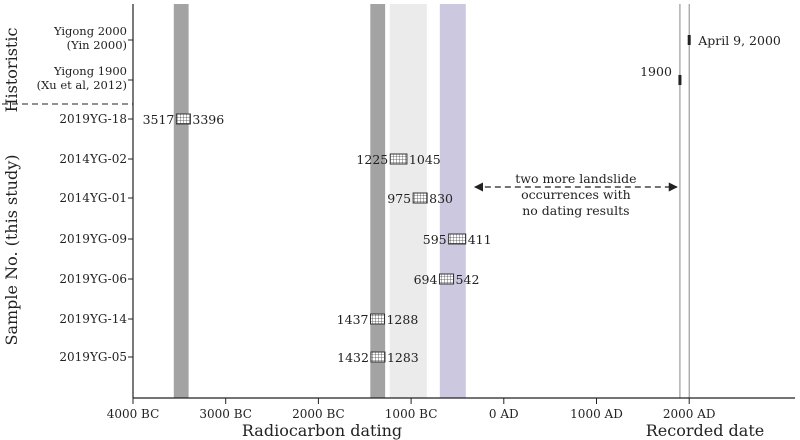 The height and width of the screenshot is (440, 800). I want to click on sample-range-start: 595, so click(435, 239).